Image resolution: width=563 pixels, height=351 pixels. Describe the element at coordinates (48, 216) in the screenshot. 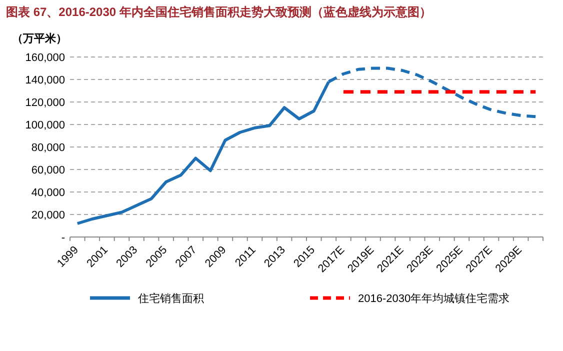

I see `y-tick-label: 20,000` at that location.